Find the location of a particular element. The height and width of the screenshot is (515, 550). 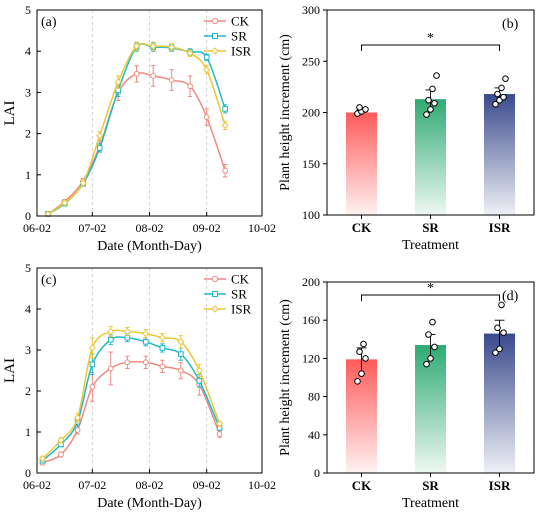

y-tick-label: 160 is located at coordinates (311, 320).